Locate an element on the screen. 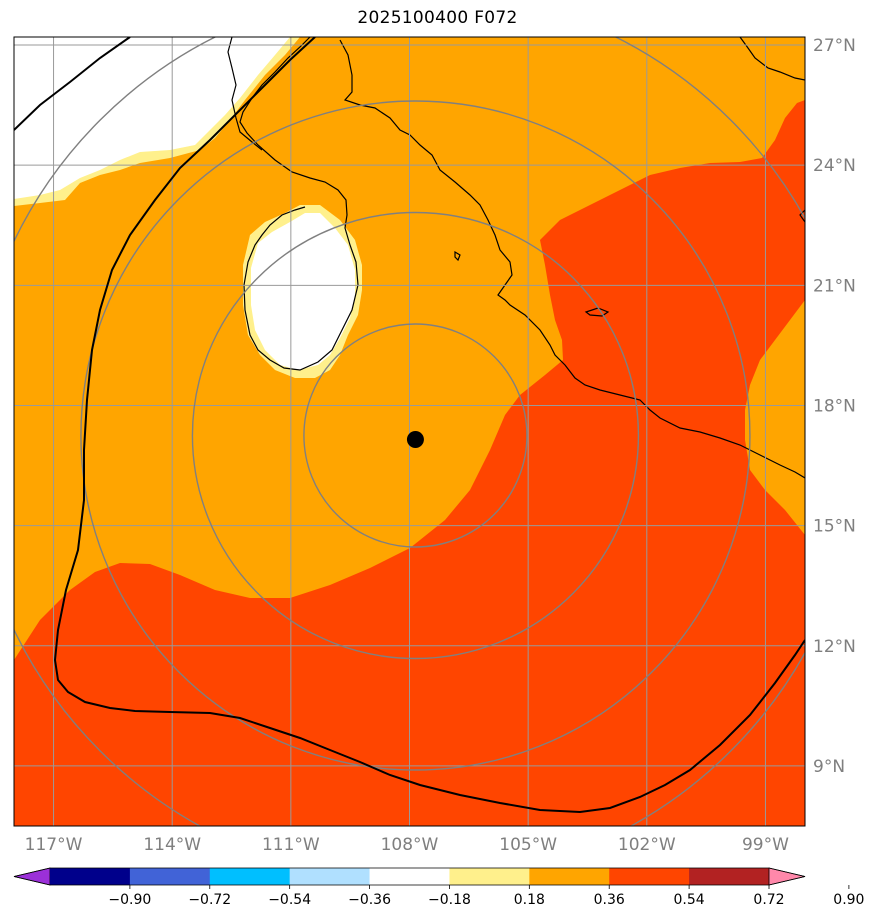 The image size is (875, 924). colorbar-tick-label: 0.36 is located at coordinates (609, 900).